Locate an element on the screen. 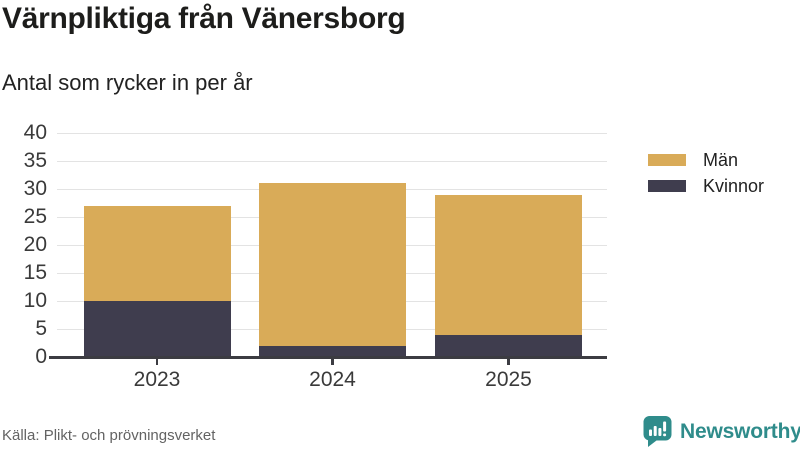 Image resolution: width=800 pixels, height=450 pixels. legend-swatch-men is located at coordinates (667, 160).